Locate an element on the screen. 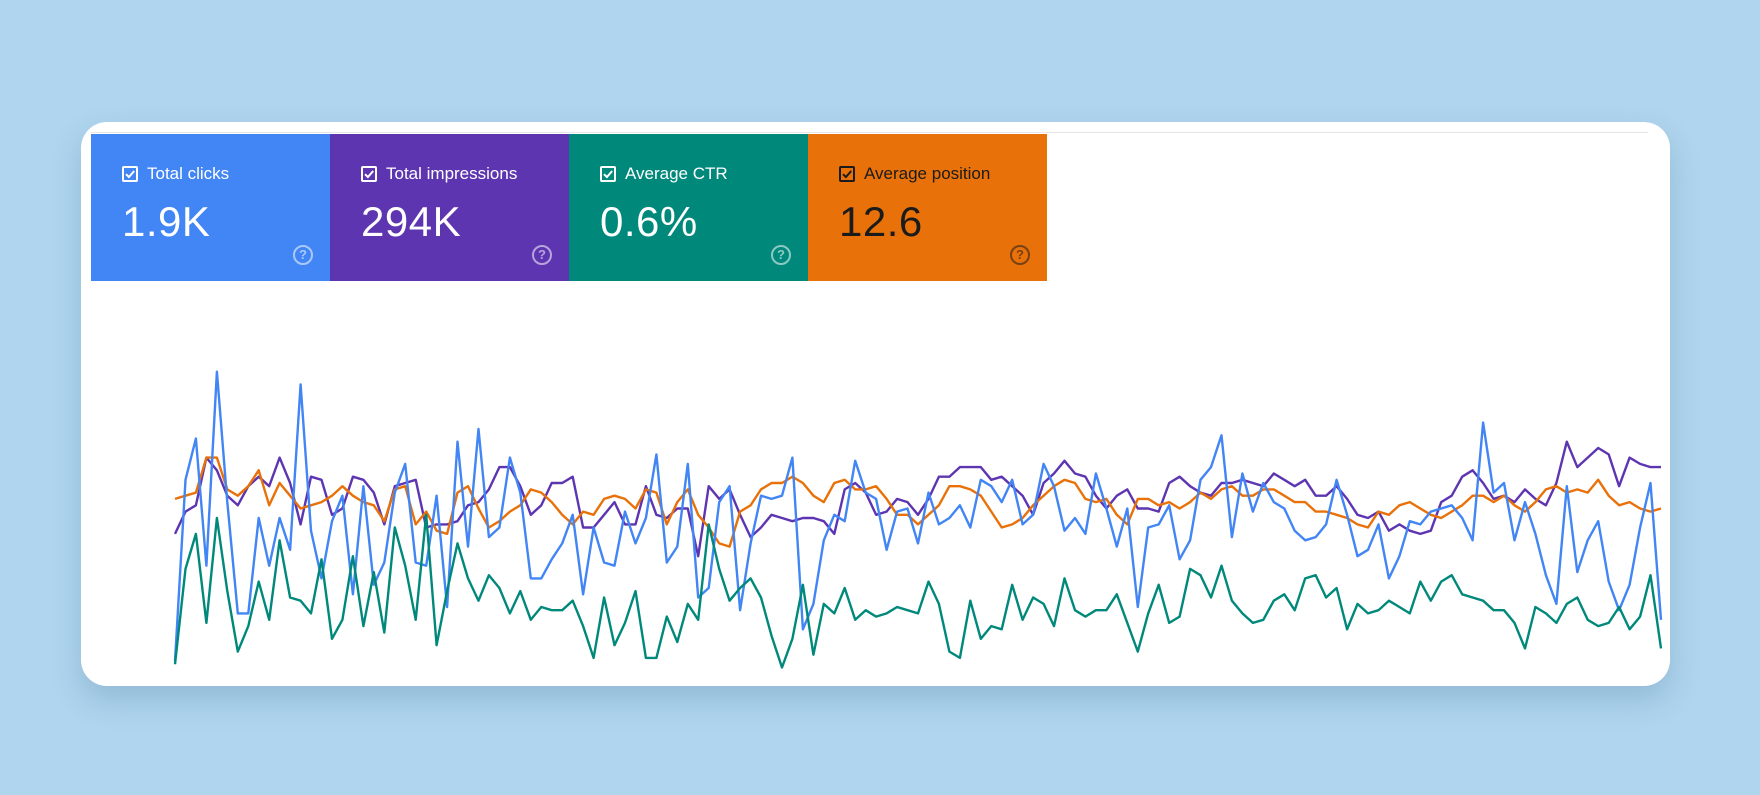 This screenshot has width=1760, height=795. top-divider is located at coordinates (869, 132).